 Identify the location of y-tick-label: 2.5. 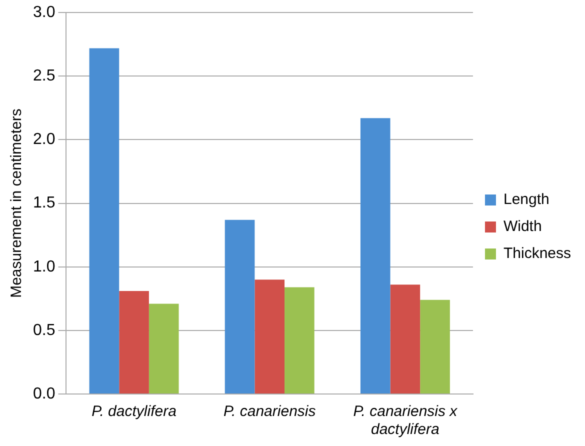
(44, 76).